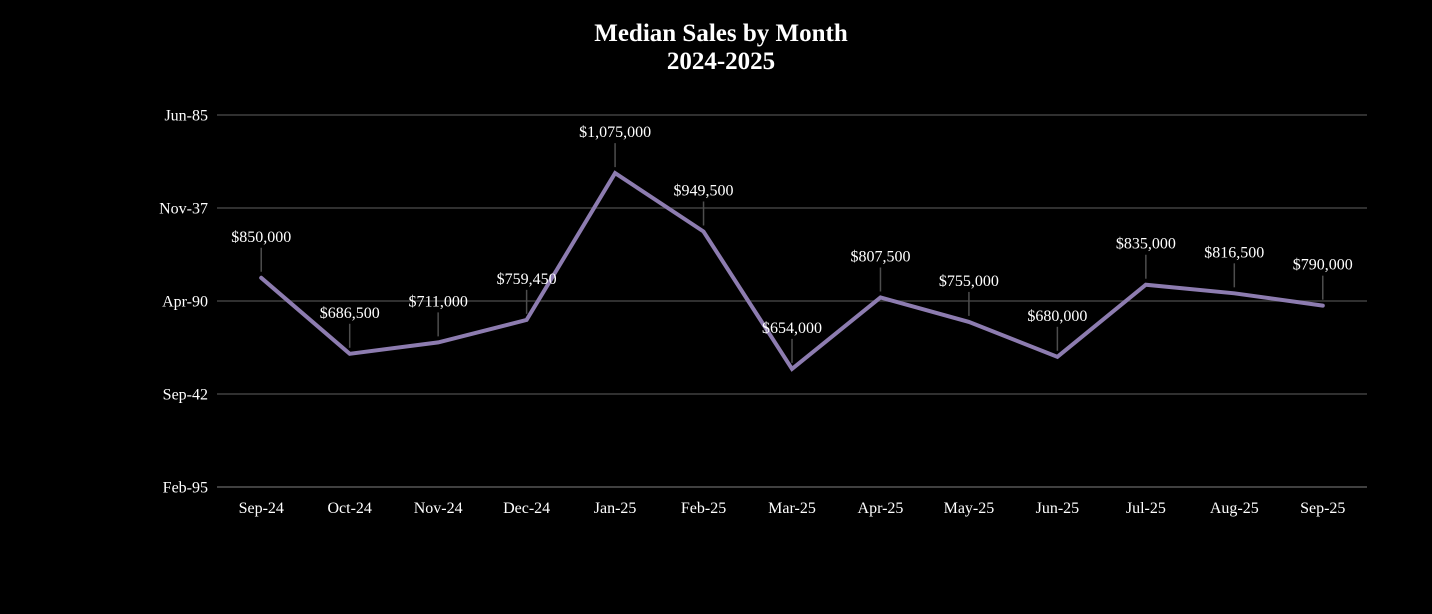  I want to click on data-point-label: $686,500, so click(350, 313).